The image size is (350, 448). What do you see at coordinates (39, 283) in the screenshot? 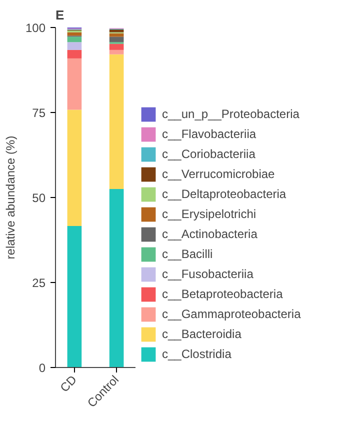
I see `y-tick-label: 25` at bounding box center [39, 283].